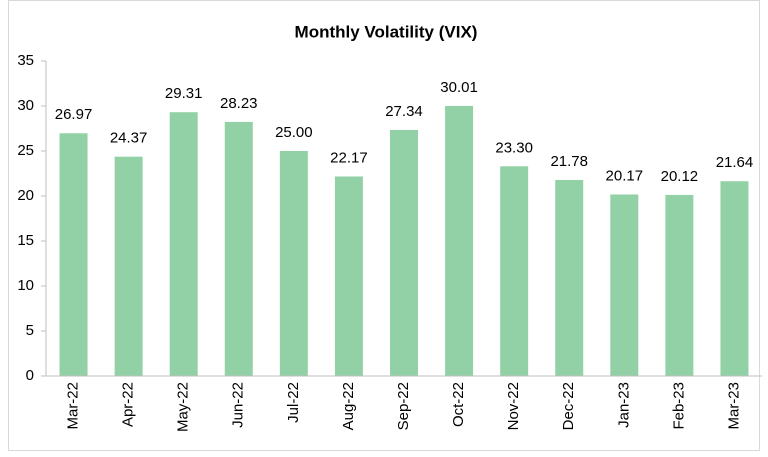 The image size is (768, 457). Describe the element at coordinates (294, 132) in the screenshot. I see `data-label: 25.00` at that location.